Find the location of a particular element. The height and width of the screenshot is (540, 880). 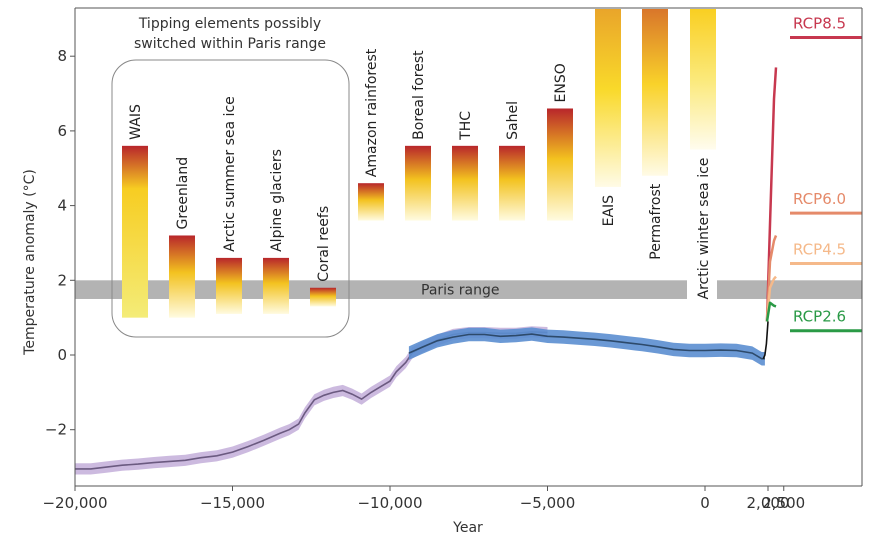

series-line-rcp26 is located at coordinates (771, 311).